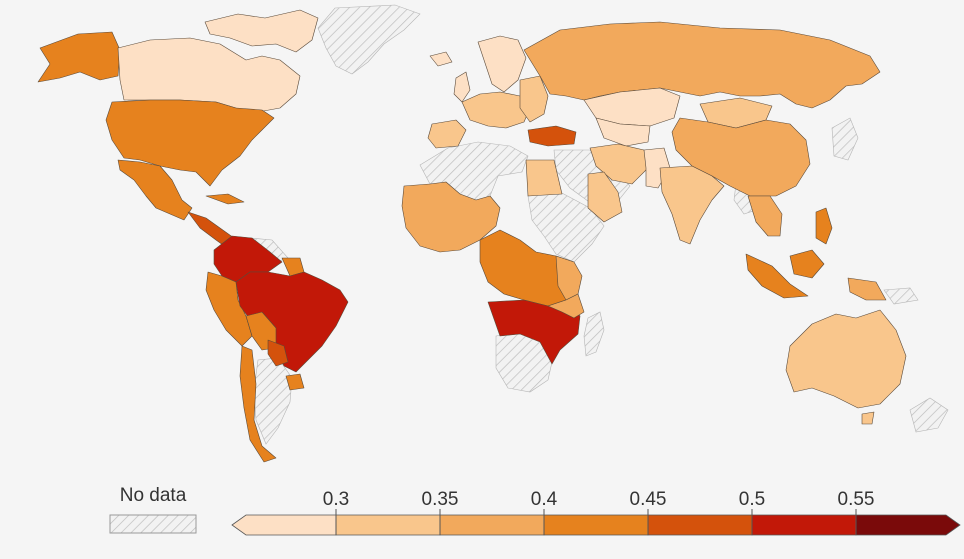 This screenshot has height=559, width=964. Describe the element at coordinates (868, 418) in the screenshot. I see `tasmania-region` at that location.